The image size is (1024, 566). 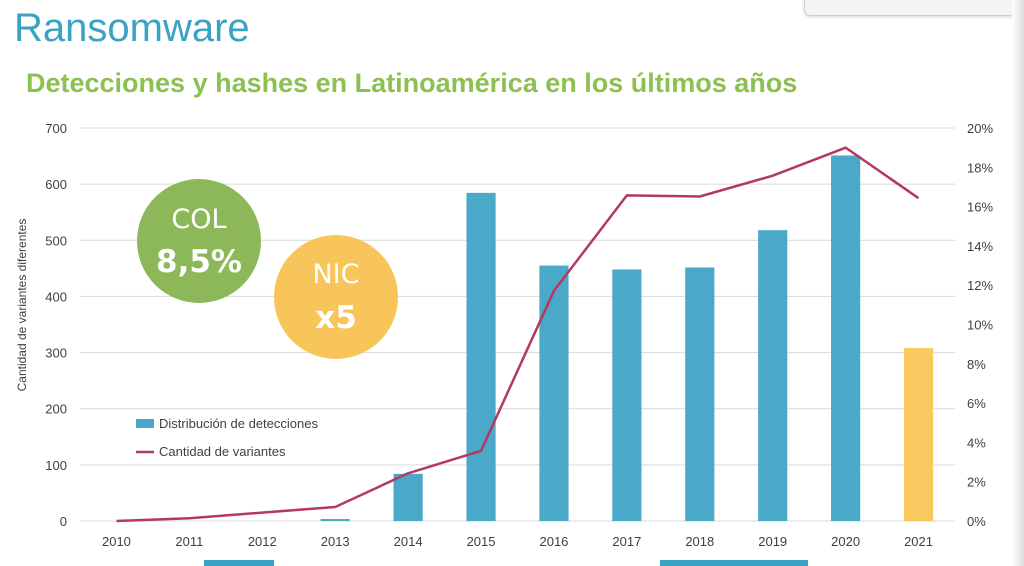 I want to click on callout-nic-circle, so click(x=336, y=297).